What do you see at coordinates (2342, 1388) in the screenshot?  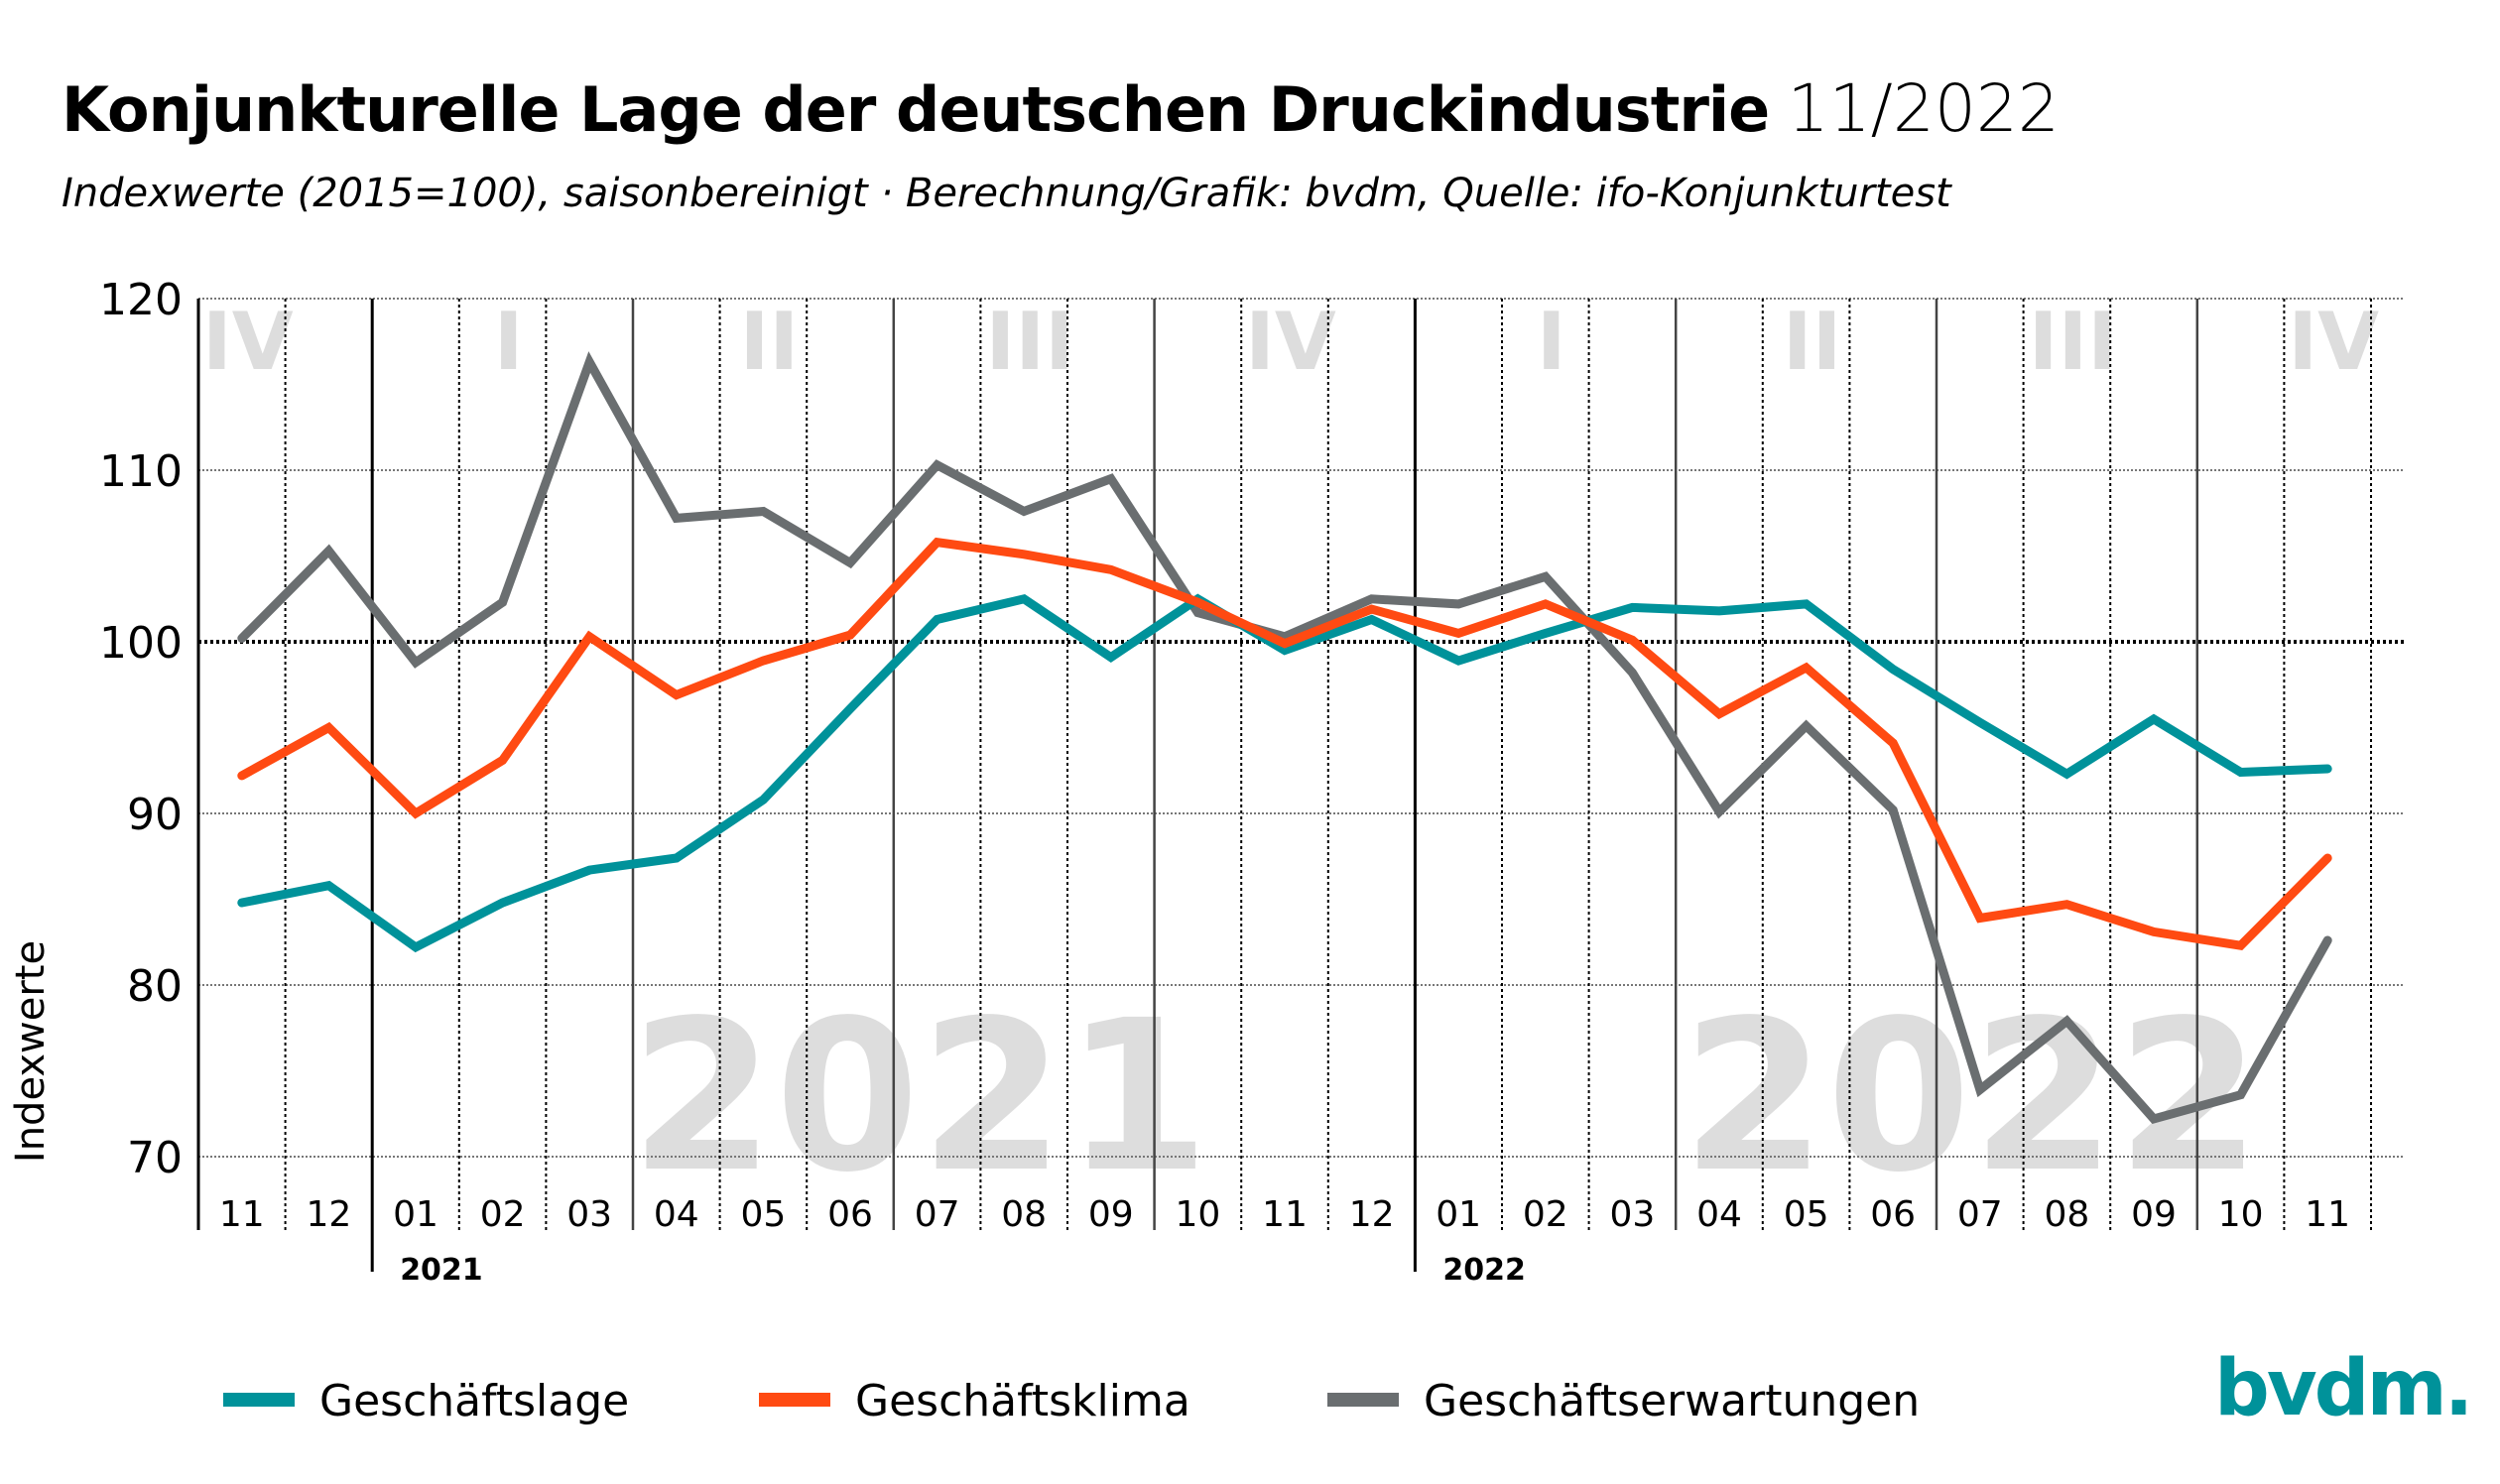 I see `bvdm-logo: bvdm.` at bounding box center [2342, 1388].